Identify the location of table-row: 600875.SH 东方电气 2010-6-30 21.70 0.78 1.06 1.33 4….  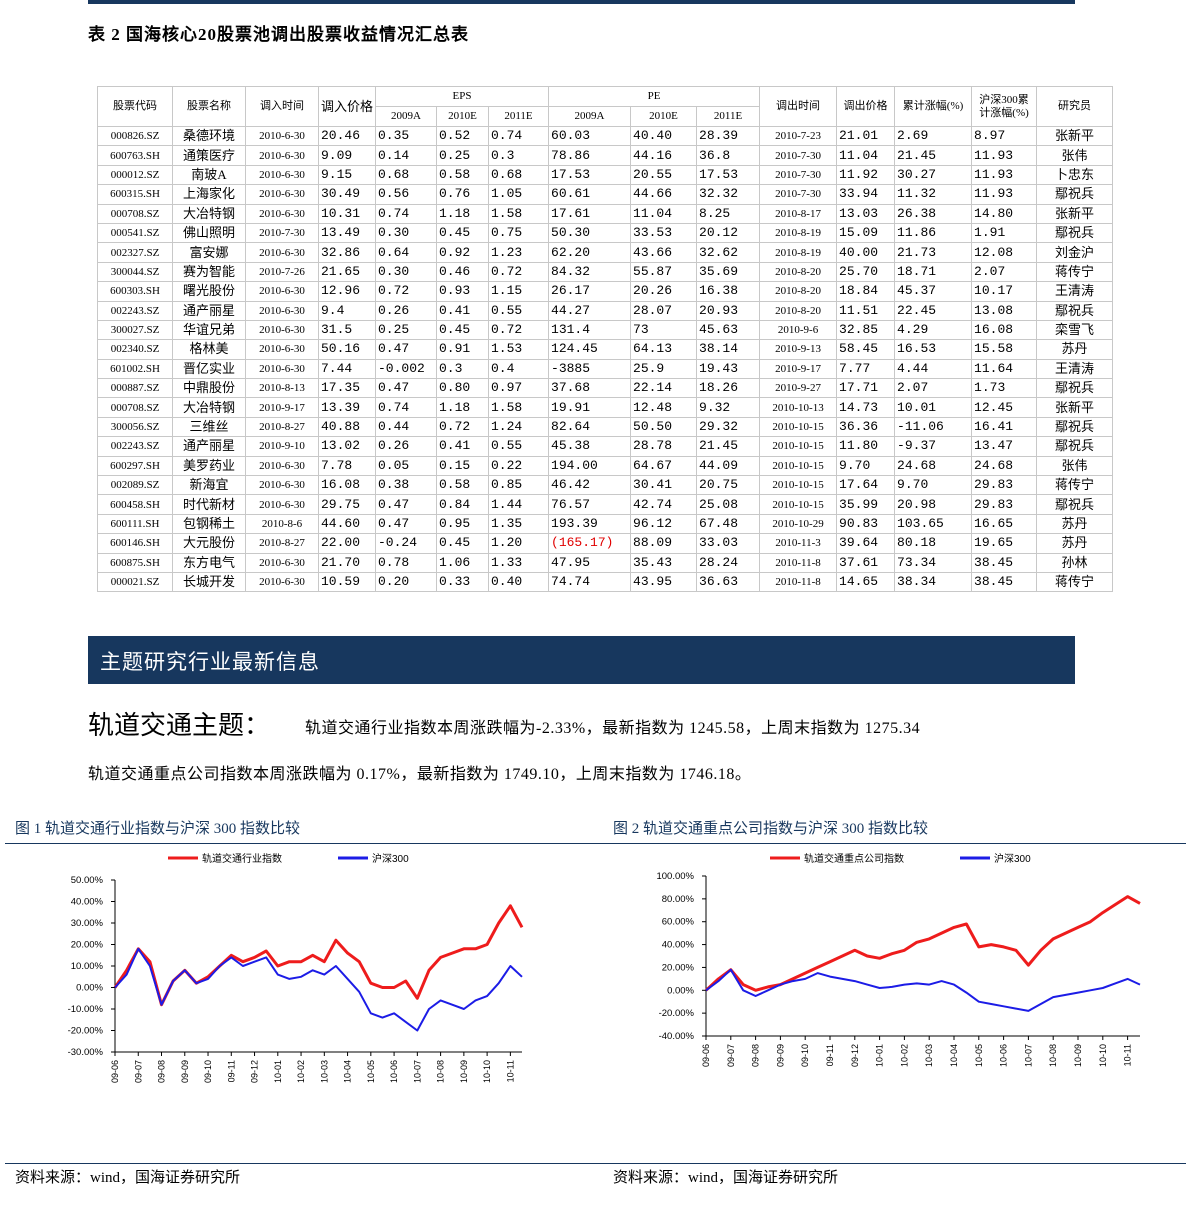
(605, 562).